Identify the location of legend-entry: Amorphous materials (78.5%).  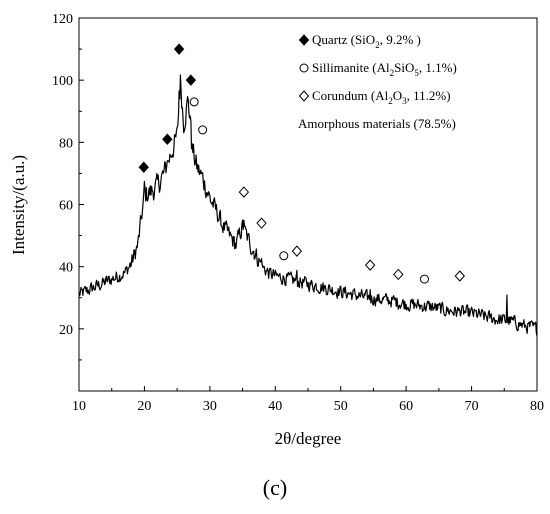
(377, 123).